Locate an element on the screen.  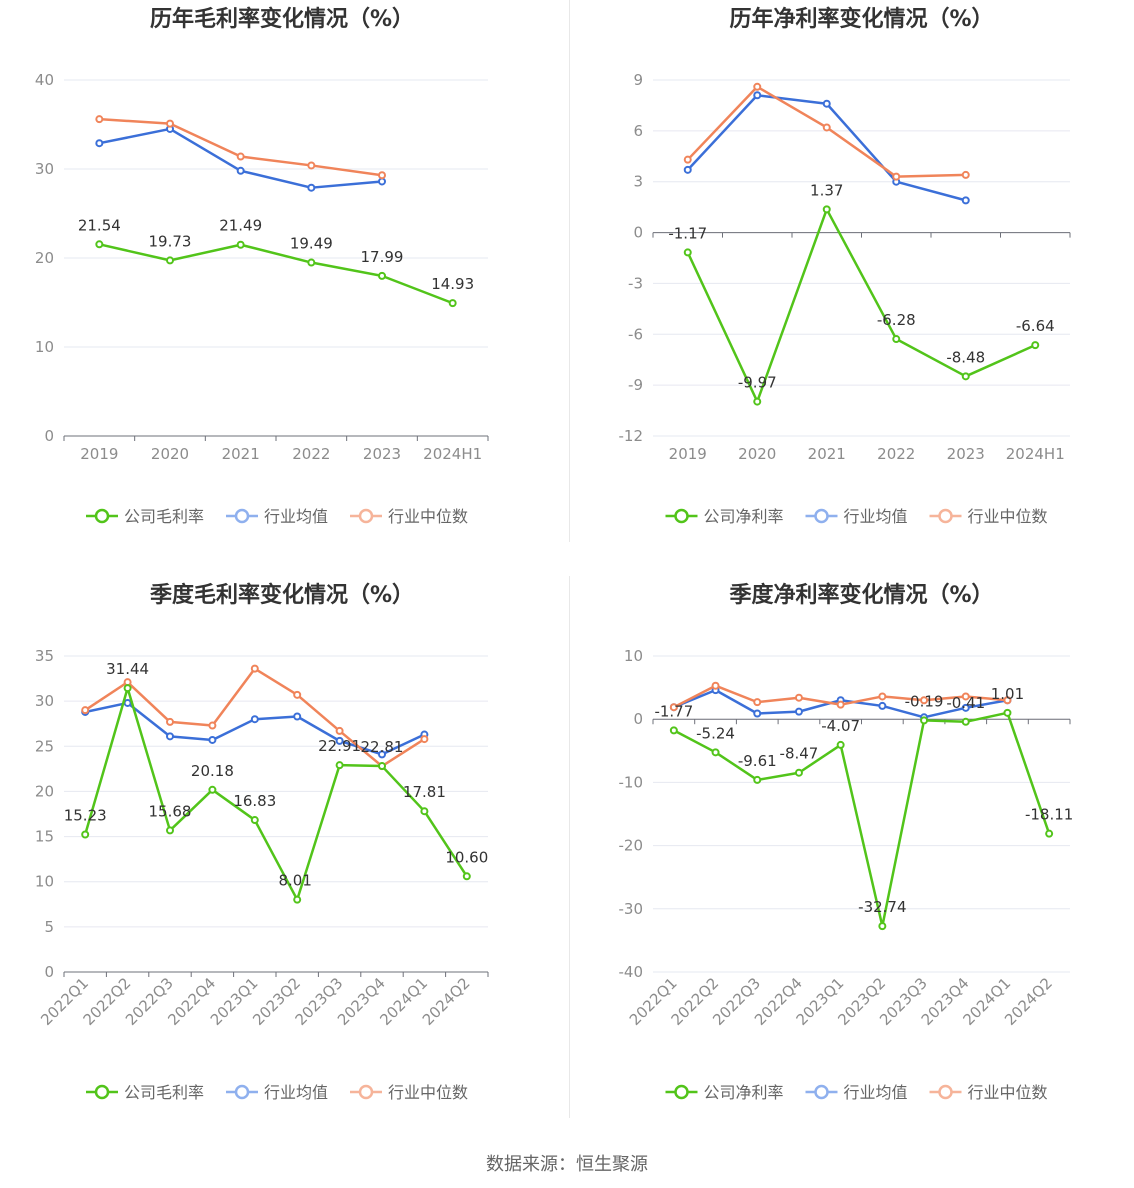
y-tick-label: -30 is located at coordinates (631, 909).